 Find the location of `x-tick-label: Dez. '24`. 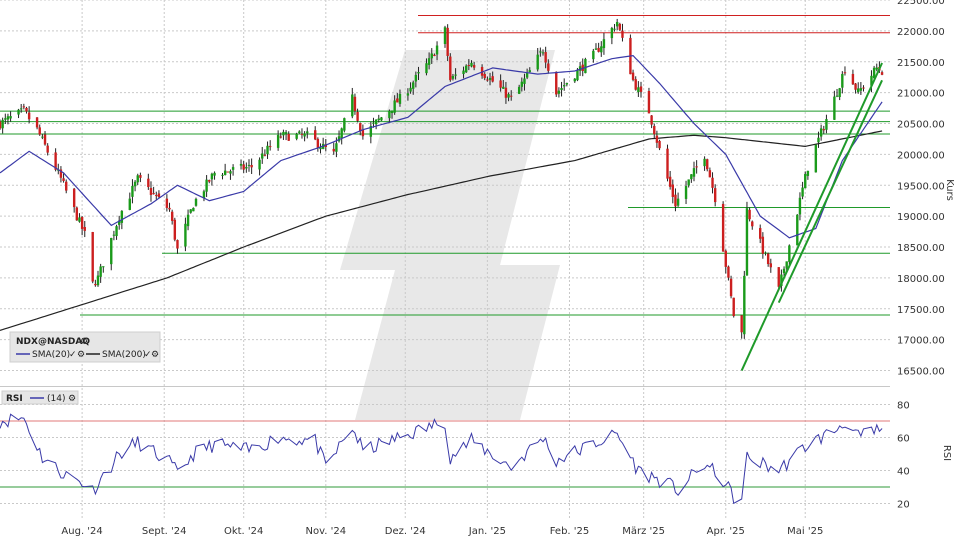

x-tick-label: Dez. '24 is located at coordinates (405, 531).